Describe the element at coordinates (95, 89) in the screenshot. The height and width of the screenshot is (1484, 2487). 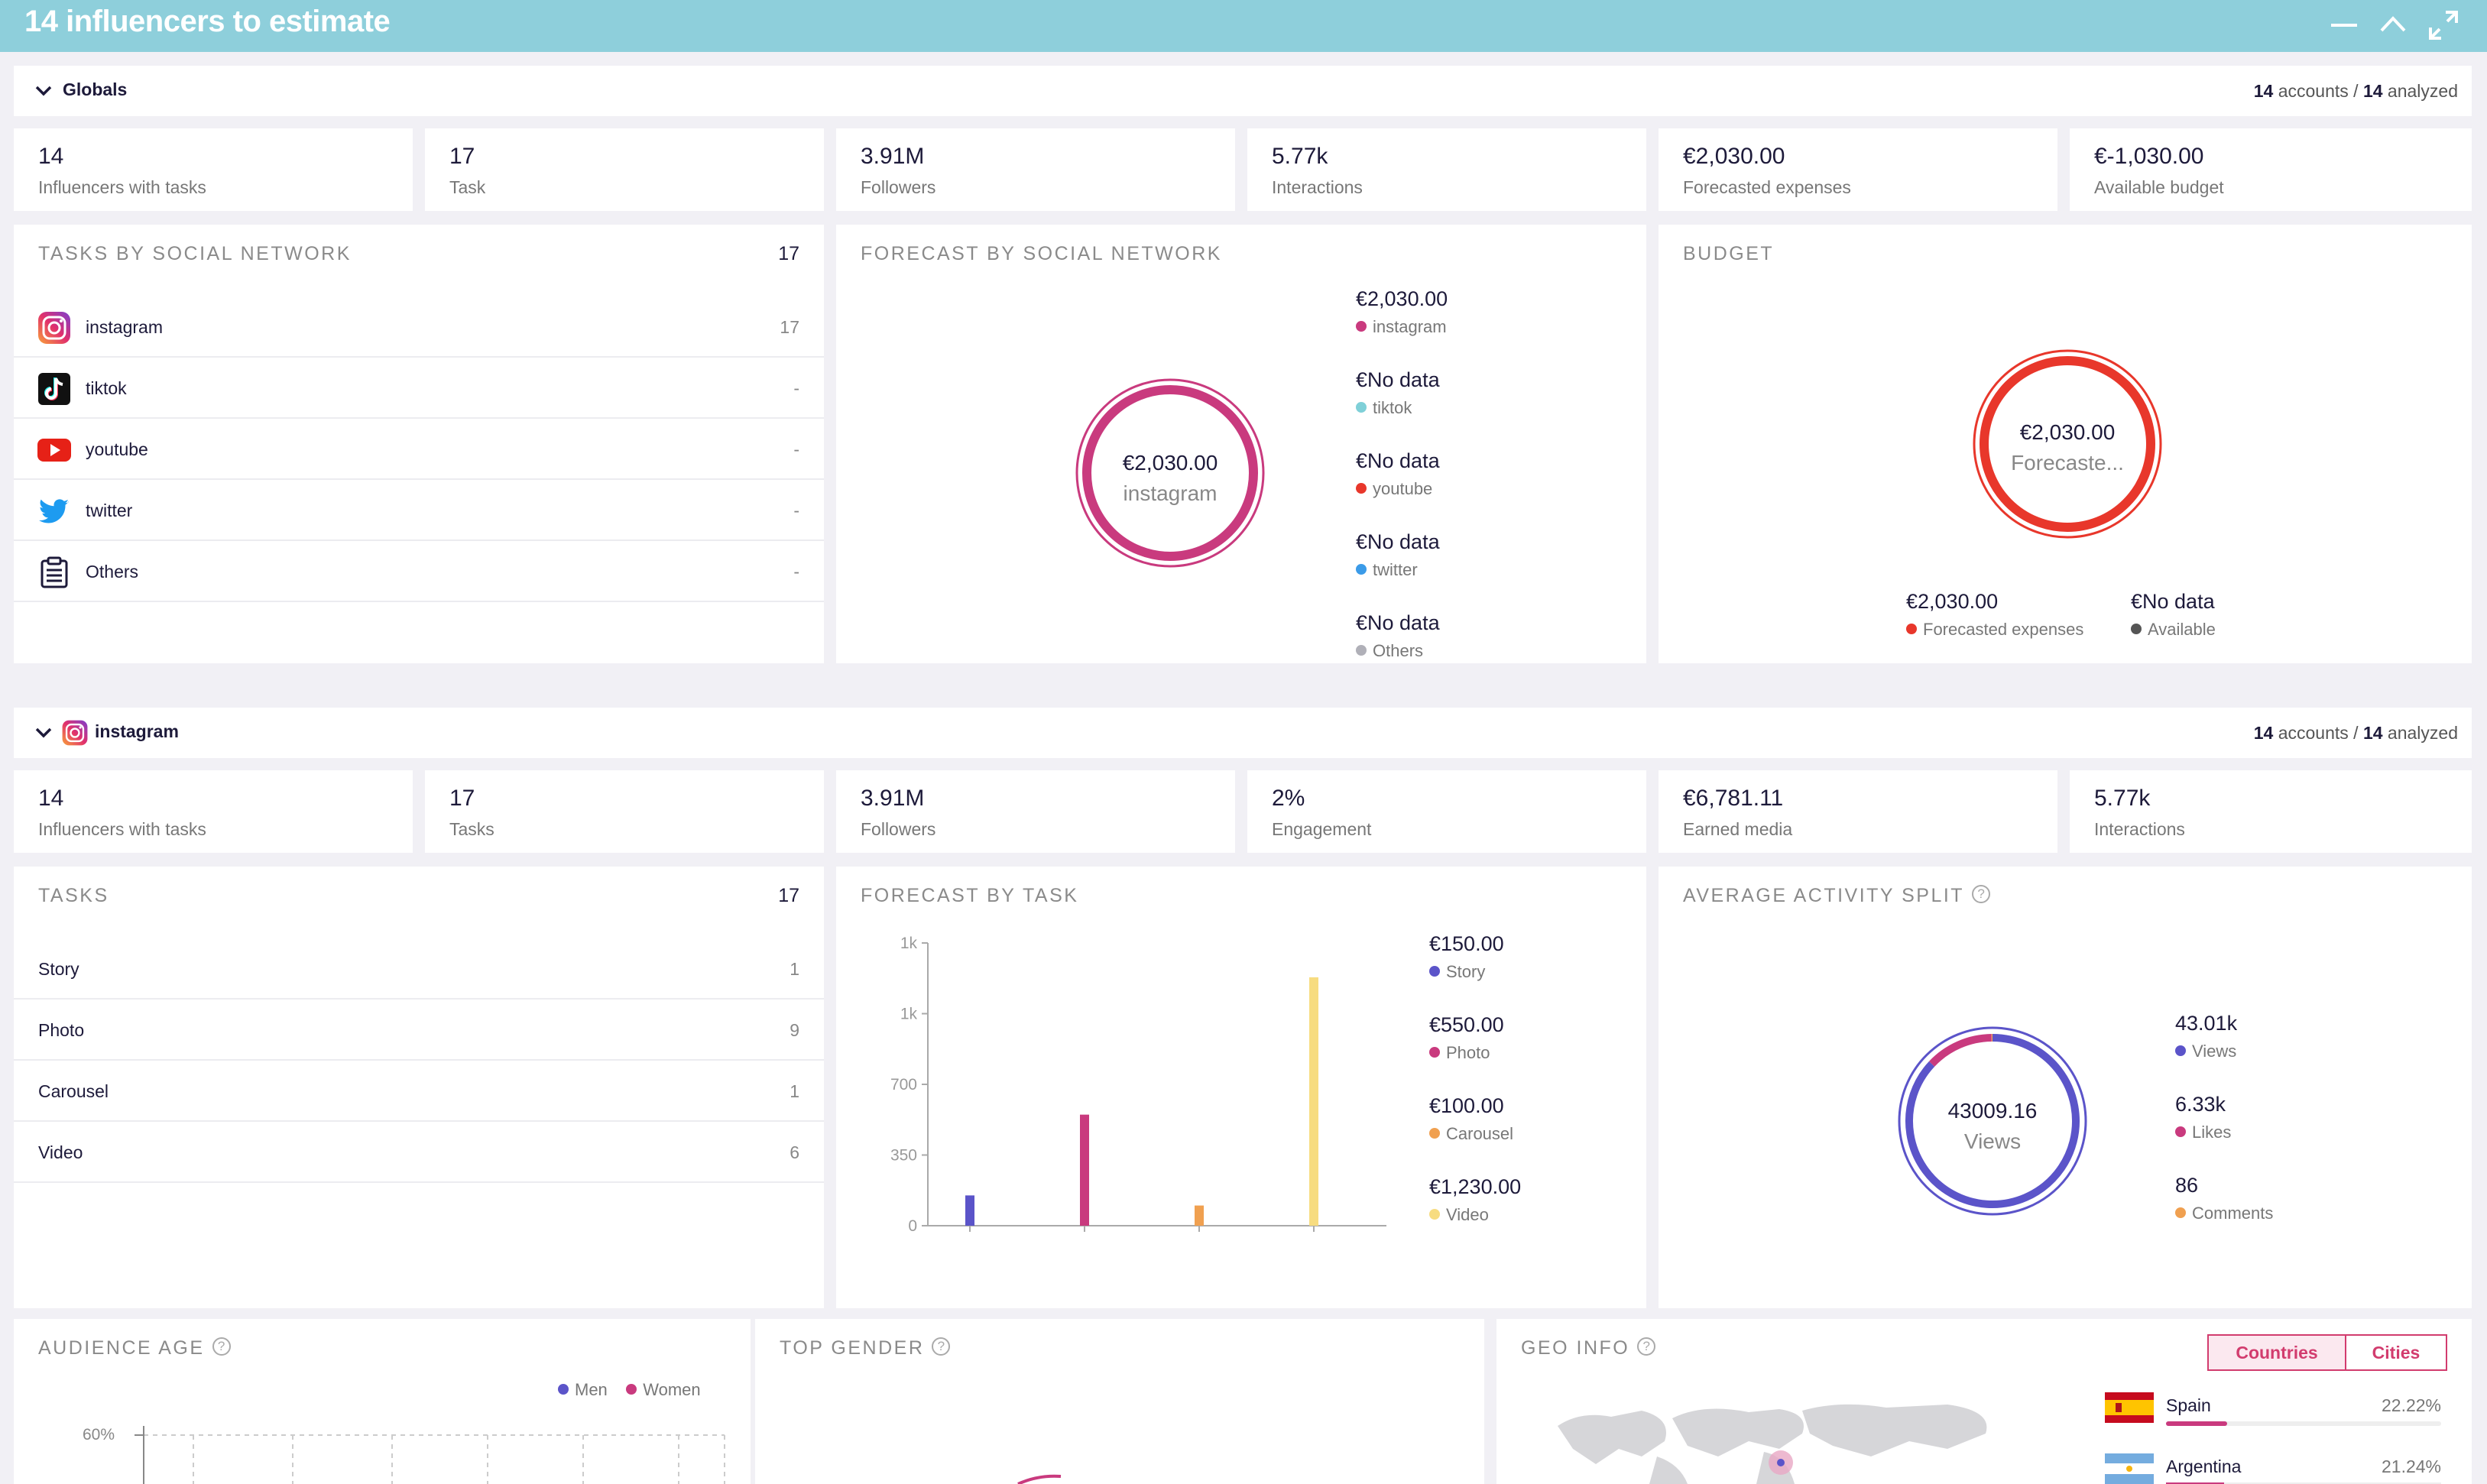
I see `section-title: Globals` at that location.